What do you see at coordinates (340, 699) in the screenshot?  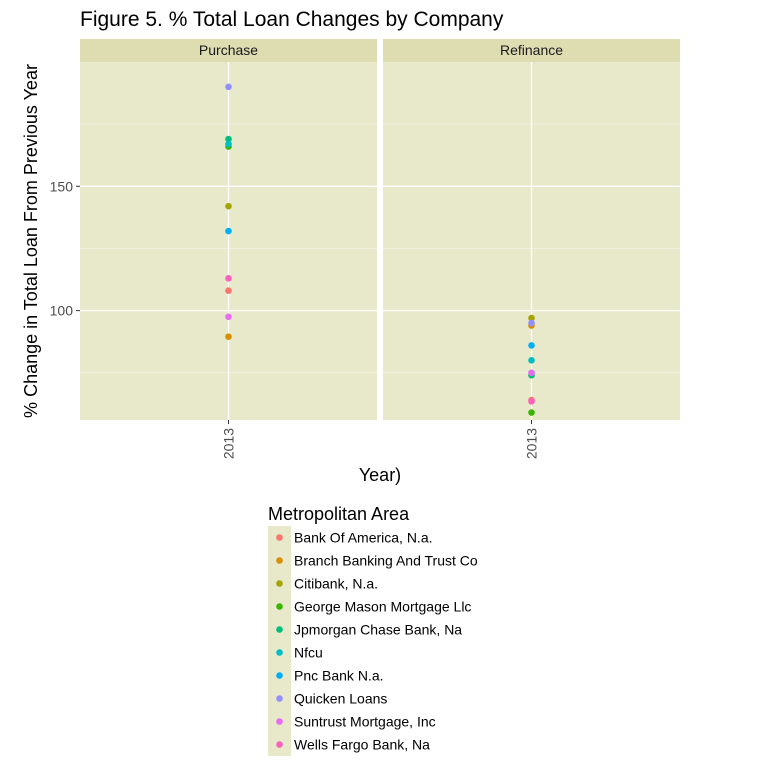 I see `legend-label: Quicken Loans` at bounding box center [340, 699].